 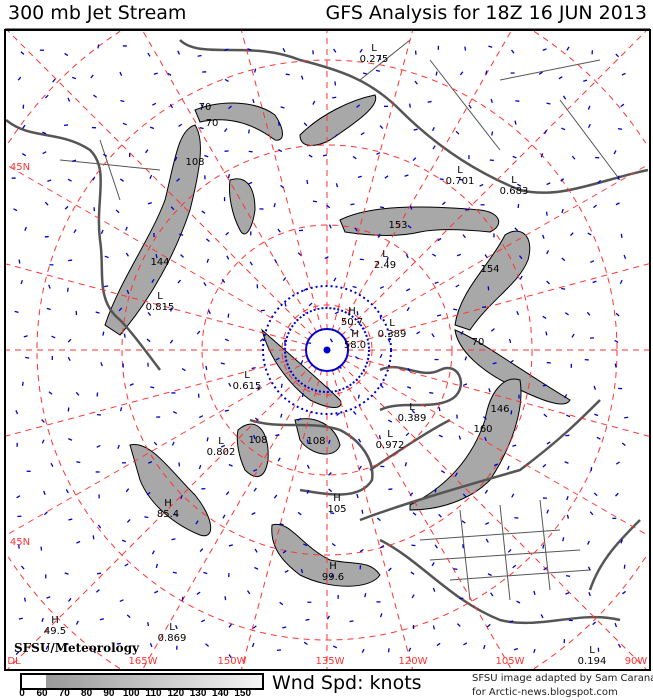 I want to click on height-contour-middle, so click(x=327, y=350).